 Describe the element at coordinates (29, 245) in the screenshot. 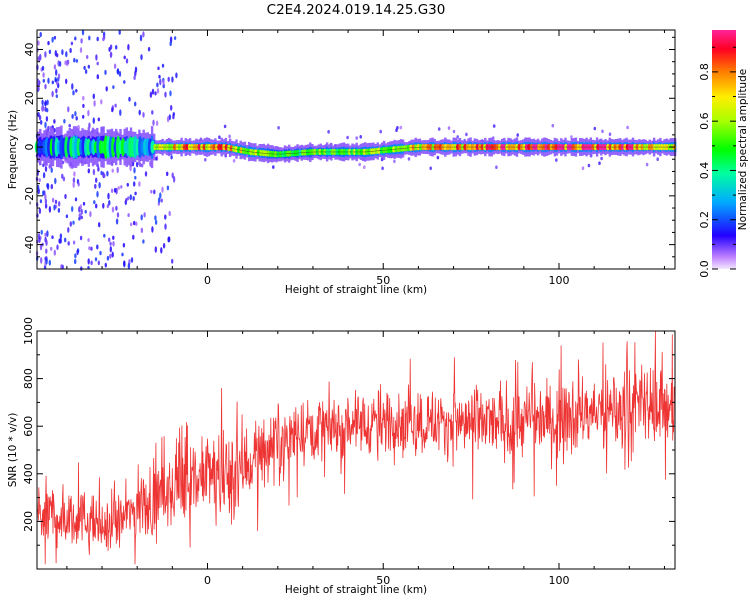

I see `y-tick-label: -40` at that location.